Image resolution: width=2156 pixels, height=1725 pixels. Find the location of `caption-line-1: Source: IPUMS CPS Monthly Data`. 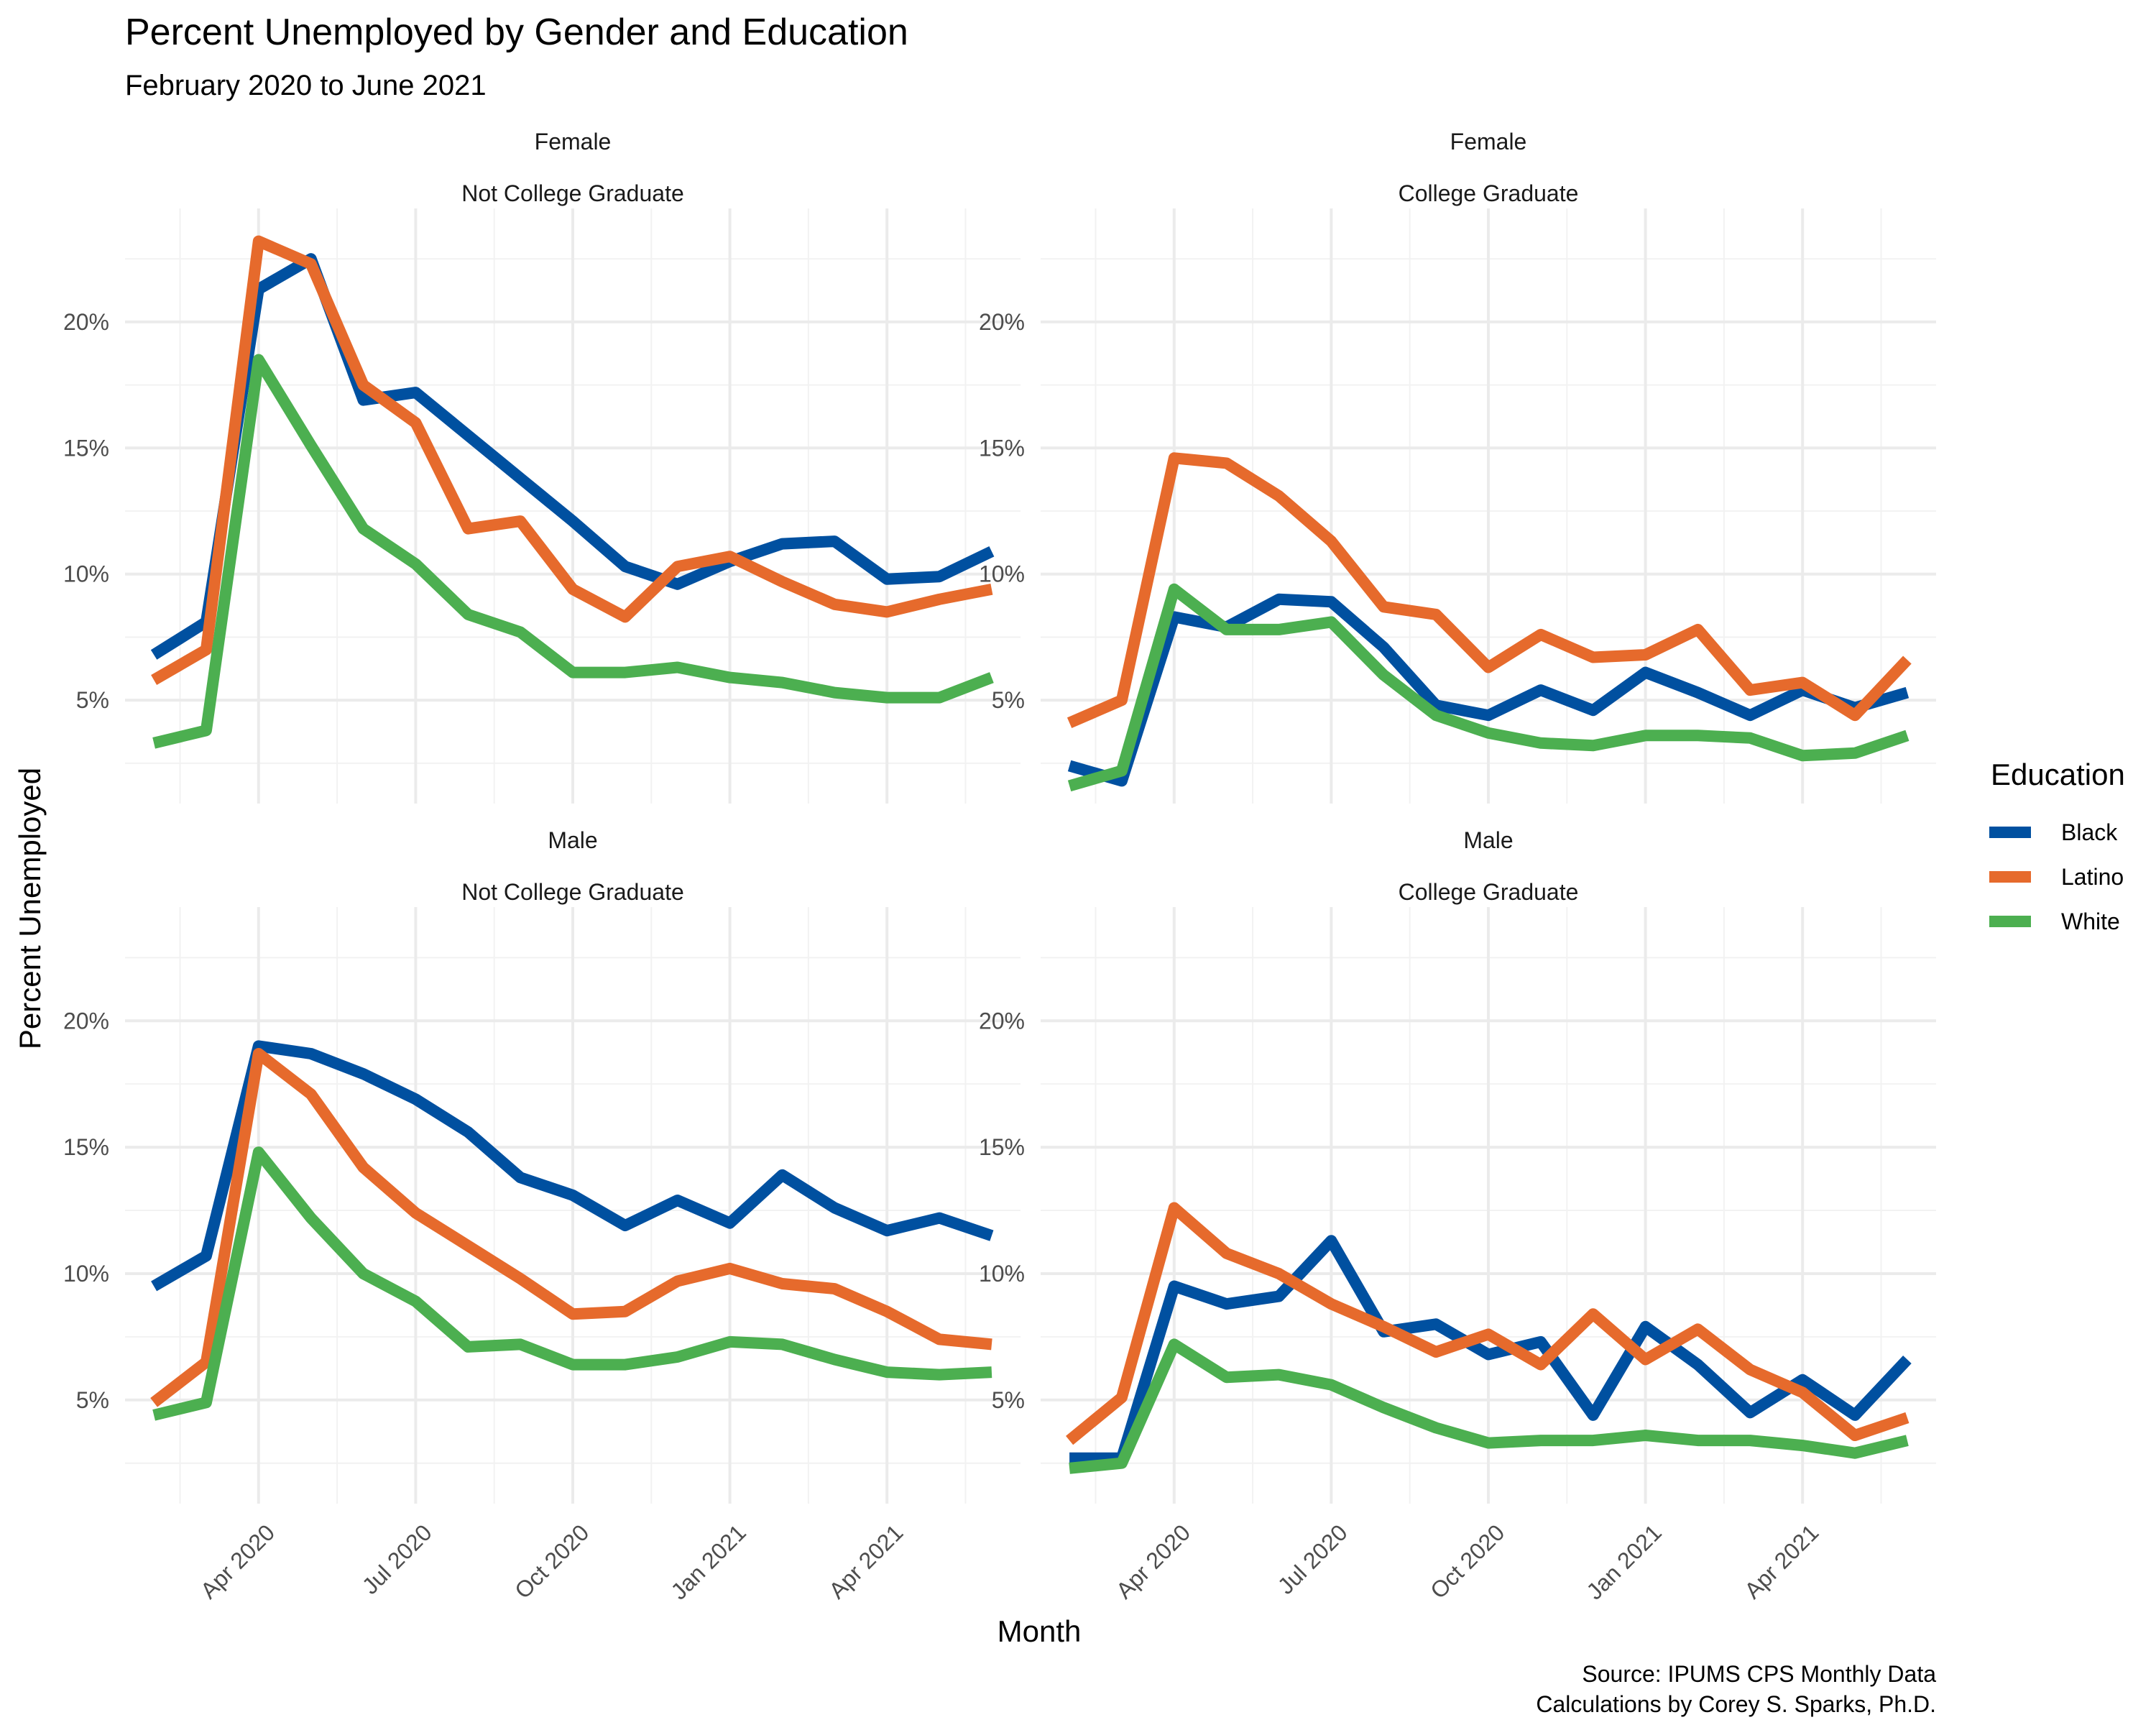

caption-line-1: Source: IPUMS CPS Monthly Data is located at coordinates (1759, 1674).